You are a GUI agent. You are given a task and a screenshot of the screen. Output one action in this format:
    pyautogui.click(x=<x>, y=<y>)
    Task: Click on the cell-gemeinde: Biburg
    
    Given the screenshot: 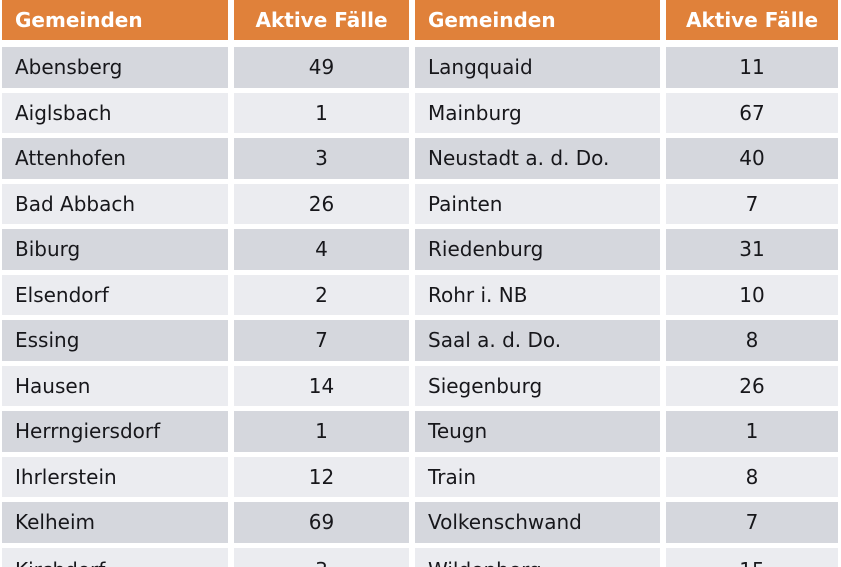 What is the action you would take?
    pyautogui.click(x=117, y=252)
    